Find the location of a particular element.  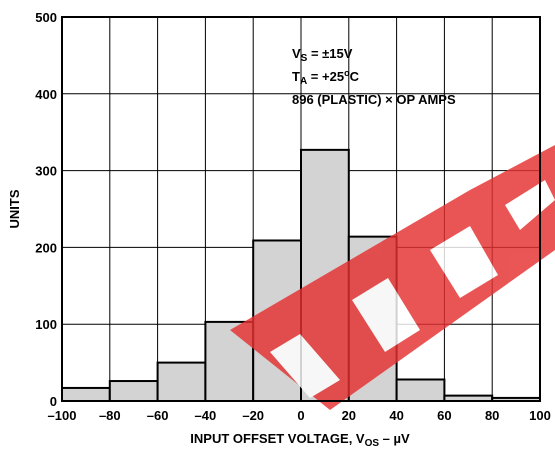

y-tick-label-5: 500 is located at coordinates (46, 17).